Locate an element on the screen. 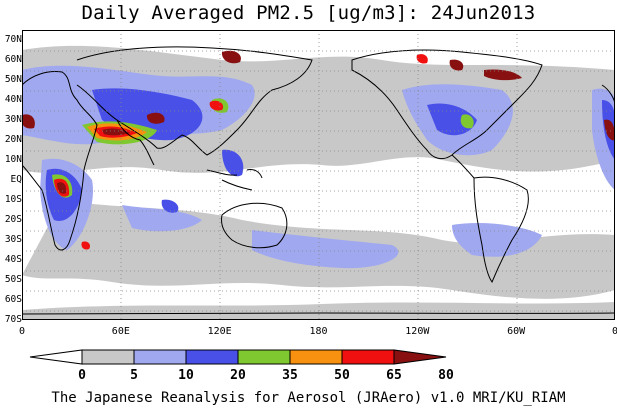  lat-label: 60N is located at coordinates (13, 59).